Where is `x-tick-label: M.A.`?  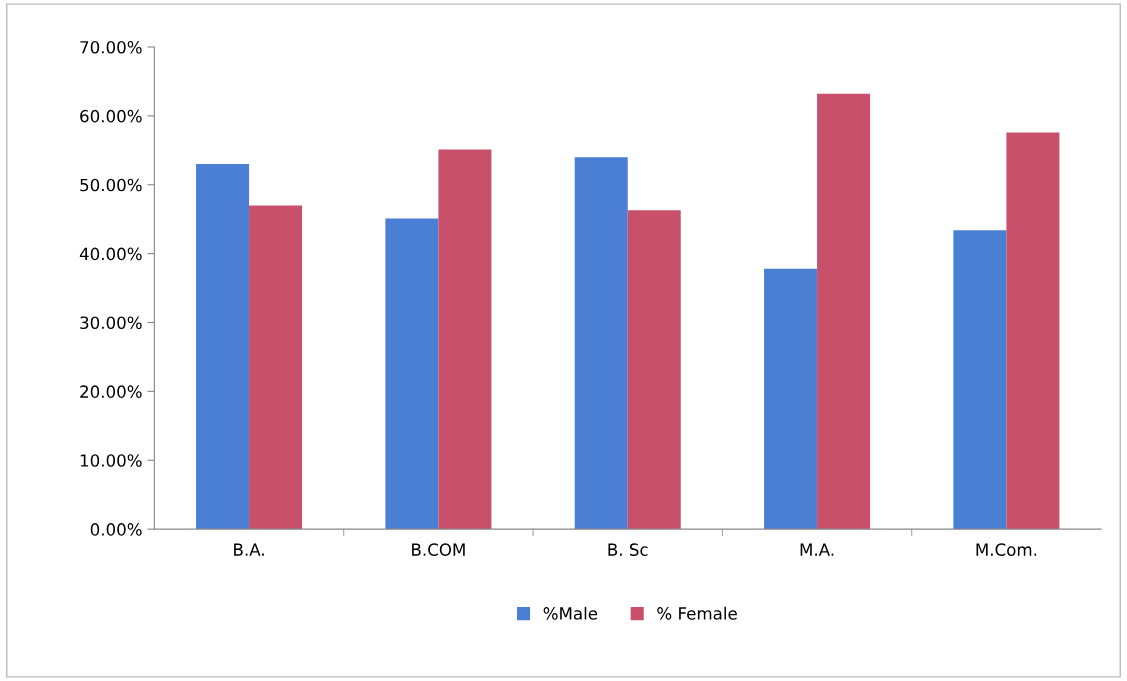 x-tick-label: M.A. is located at coordinates (817, 549).